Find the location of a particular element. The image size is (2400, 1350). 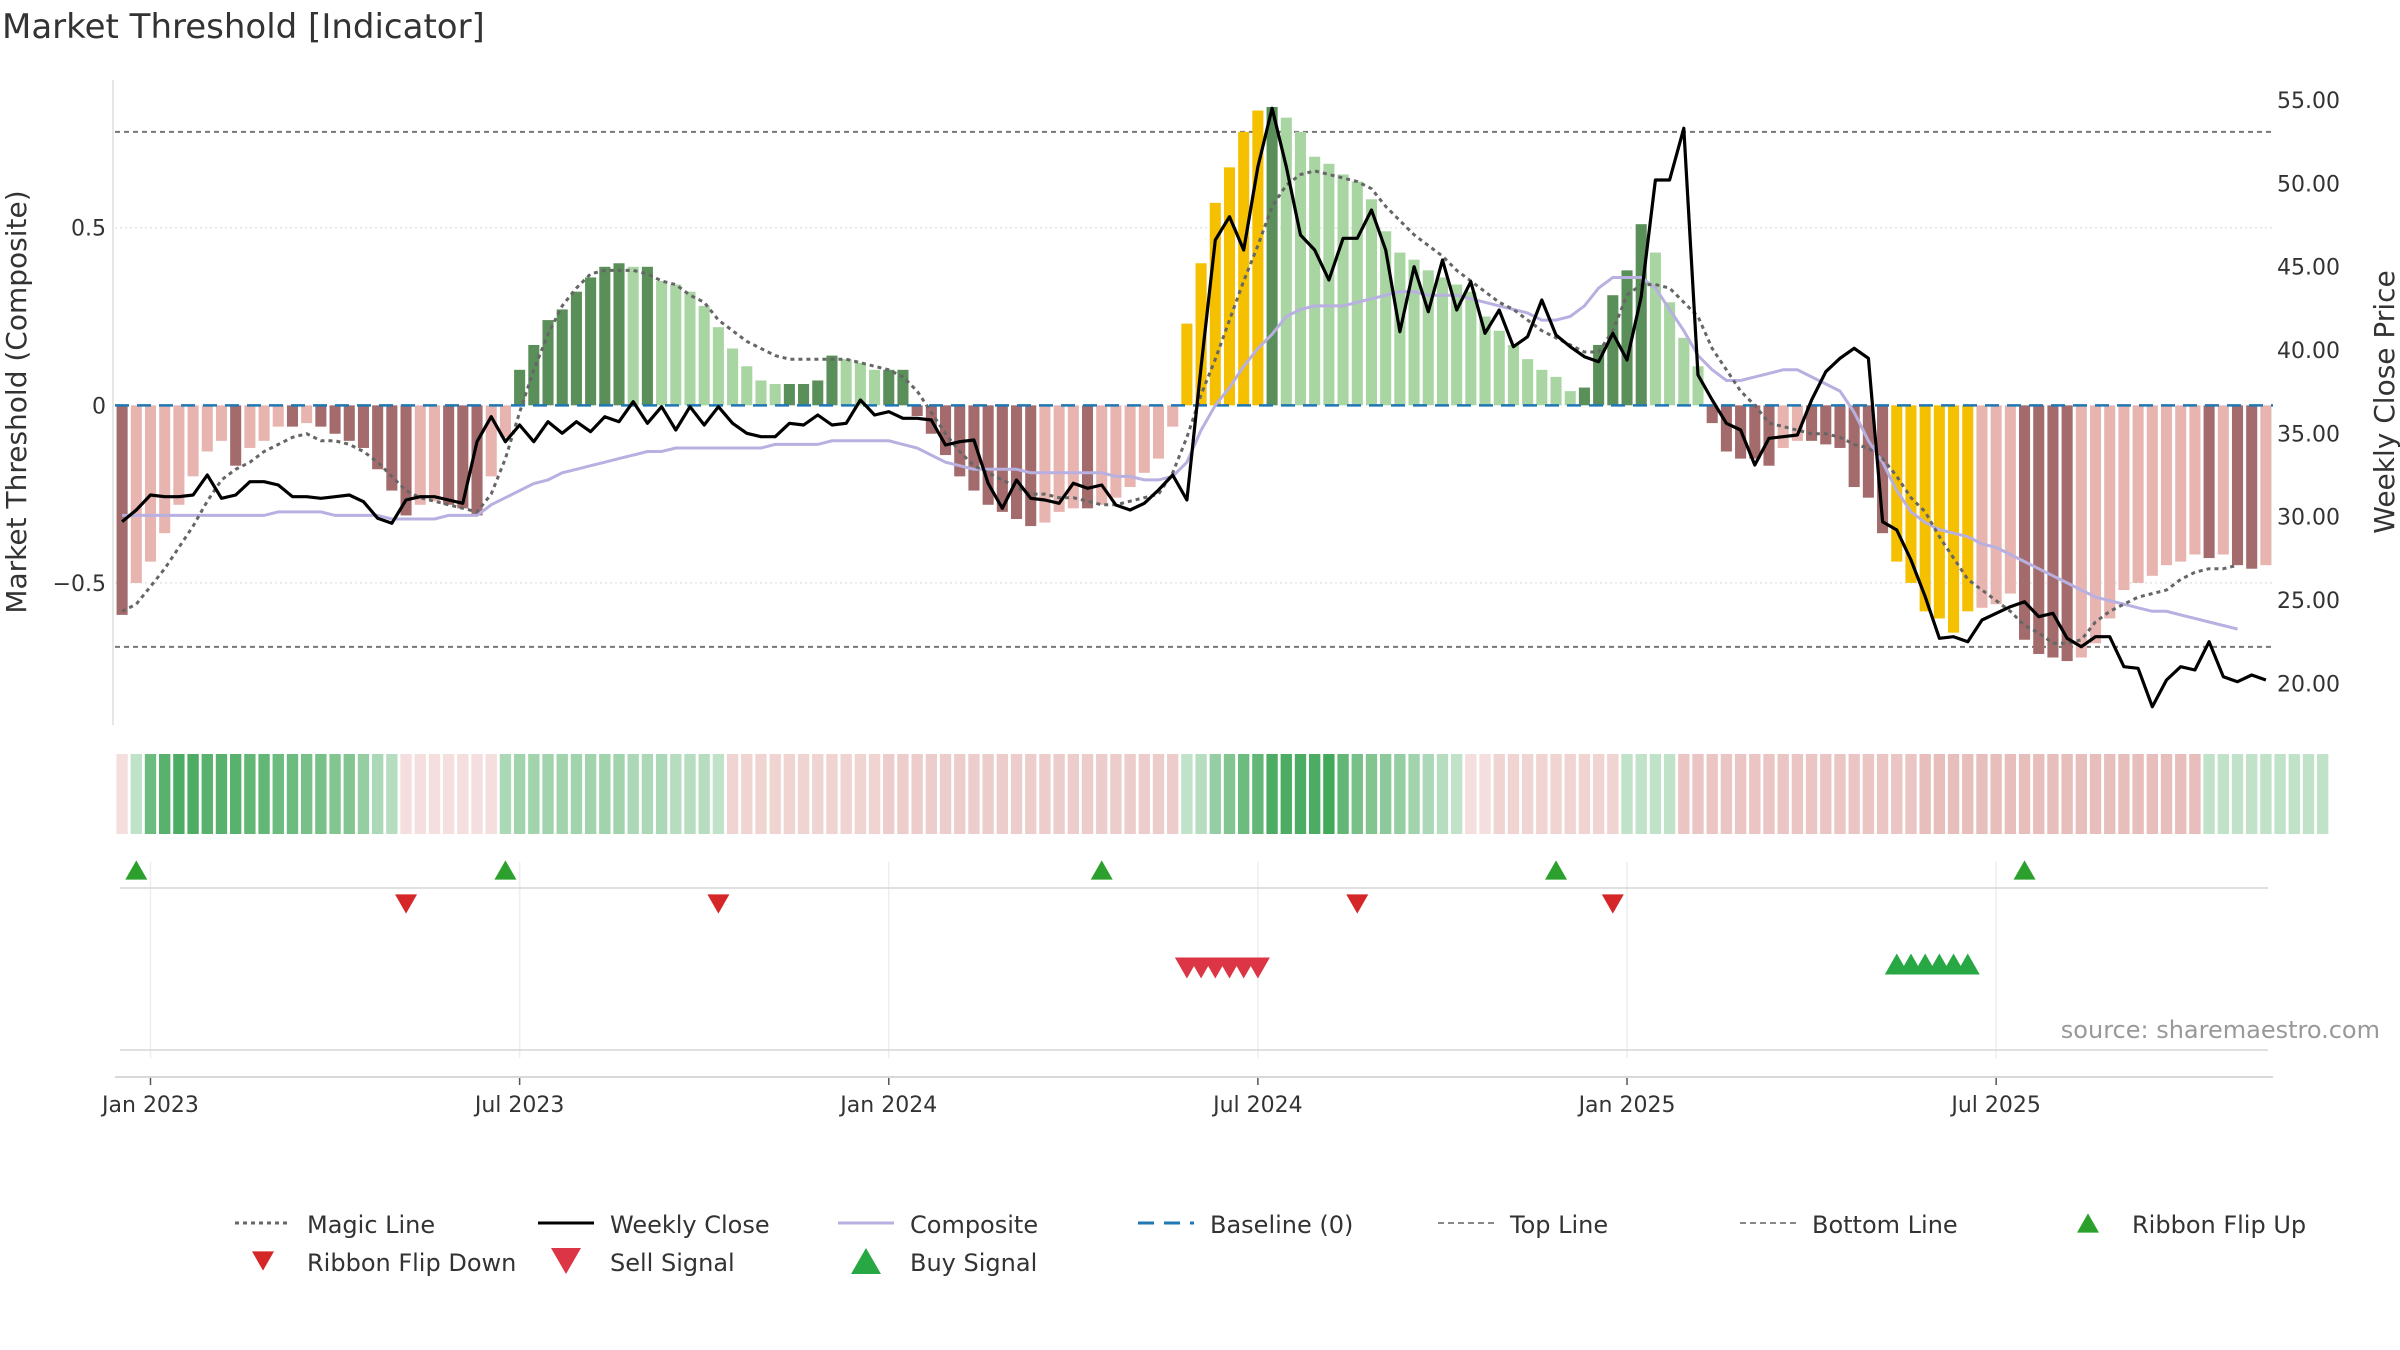

source-note: source: sharemaestro.com is located at coordinates (2220, 1030).